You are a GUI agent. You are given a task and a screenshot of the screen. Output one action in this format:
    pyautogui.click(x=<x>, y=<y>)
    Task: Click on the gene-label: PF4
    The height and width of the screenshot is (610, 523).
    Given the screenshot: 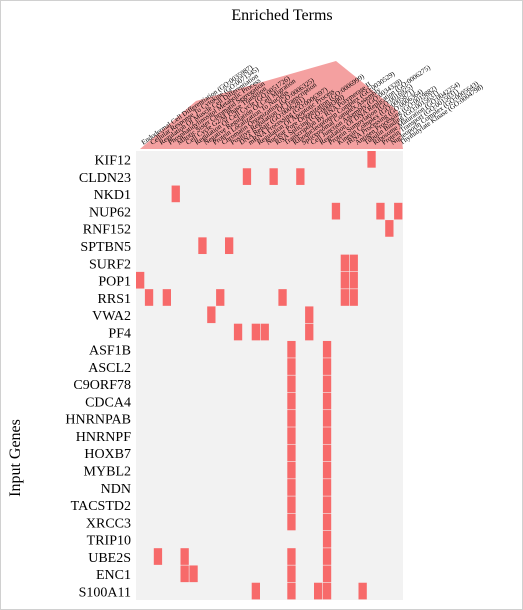 What is the action you would take?
    pyautogui.click(x=119, y=333)
    